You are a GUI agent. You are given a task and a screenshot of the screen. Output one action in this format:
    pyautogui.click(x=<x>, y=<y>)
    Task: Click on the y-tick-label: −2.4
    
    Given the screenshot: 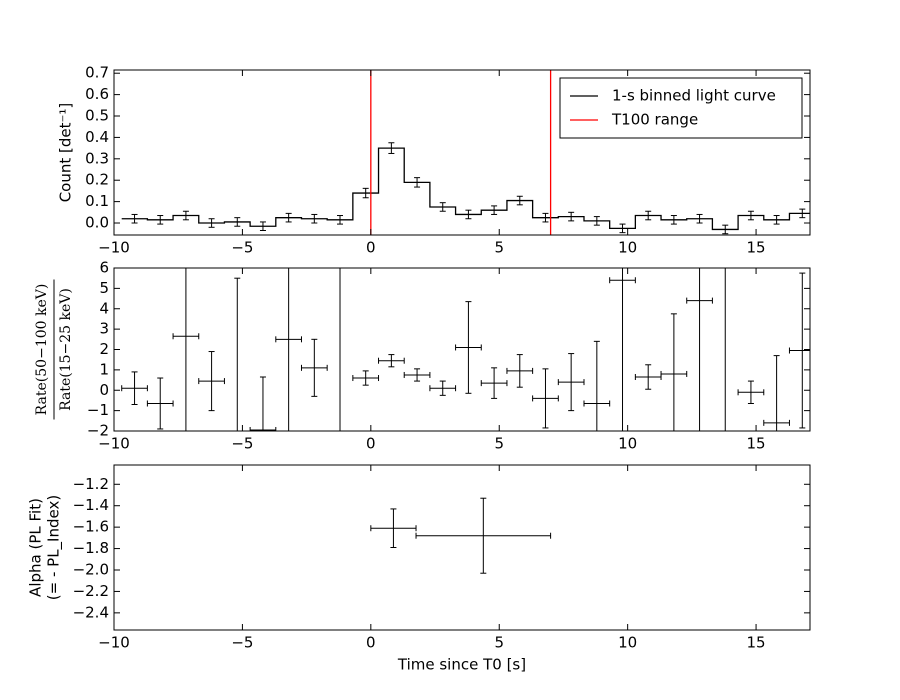 What is the action you would take?
    pyautogui.click(x=91, y=612)
    